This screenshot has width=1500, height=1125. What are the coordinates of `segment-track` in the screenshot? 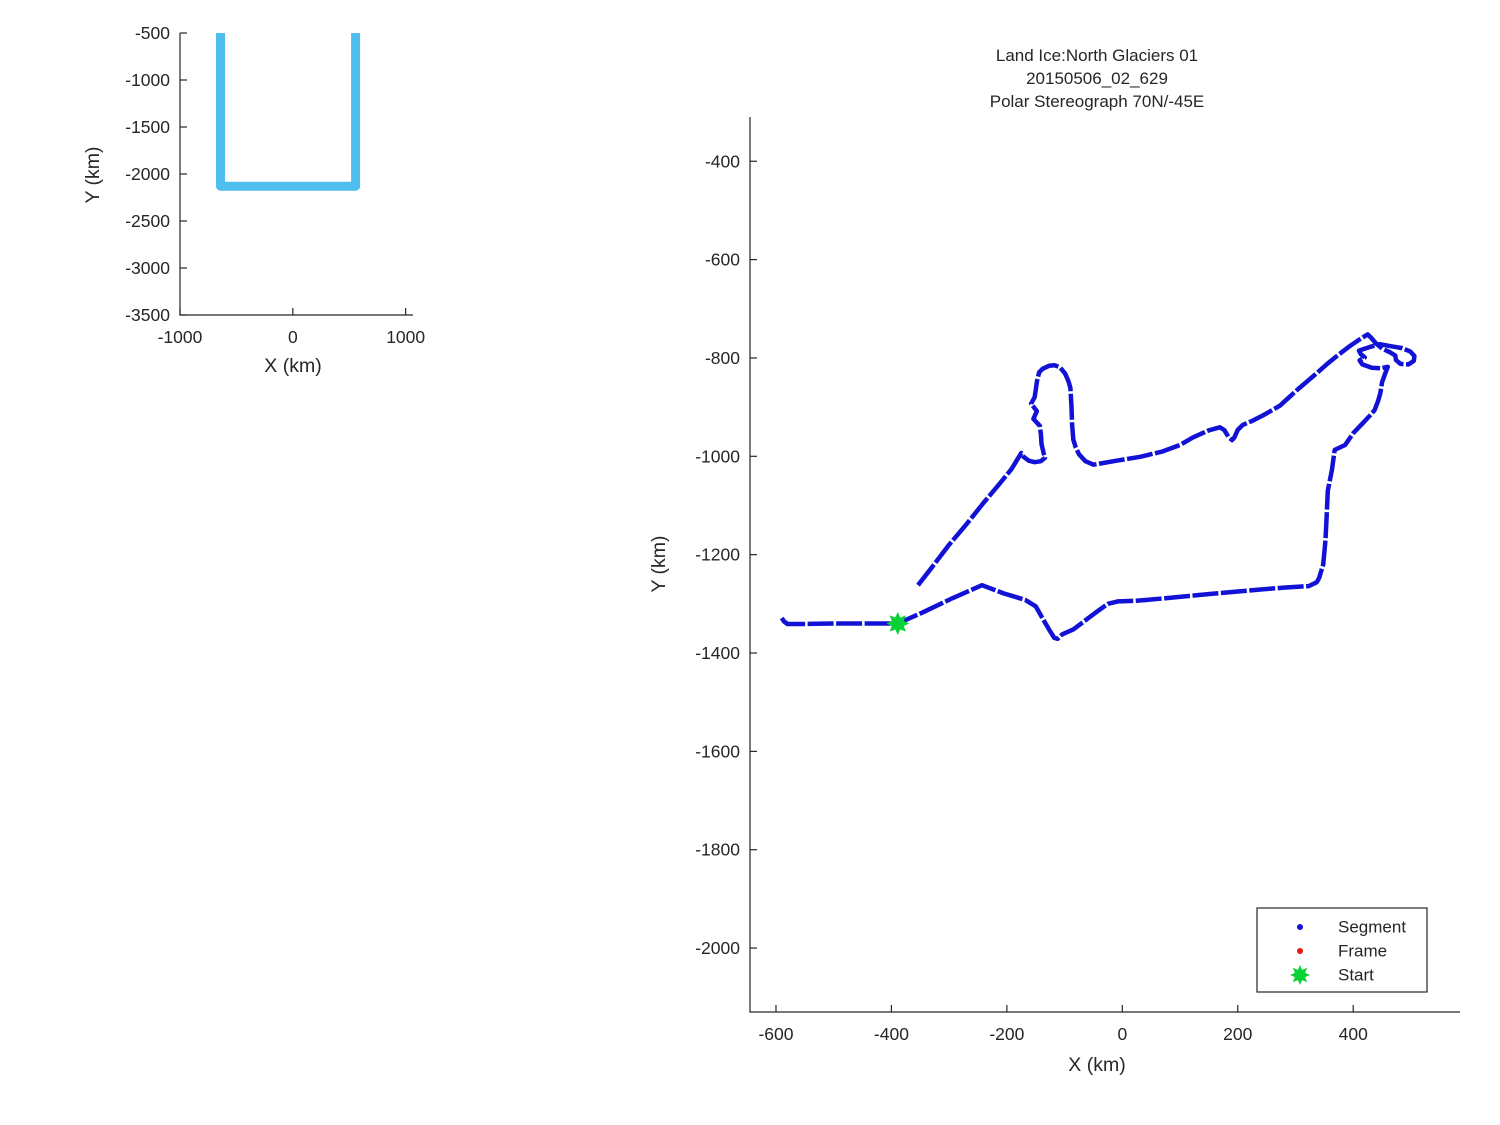 It's located at (1098, 487).